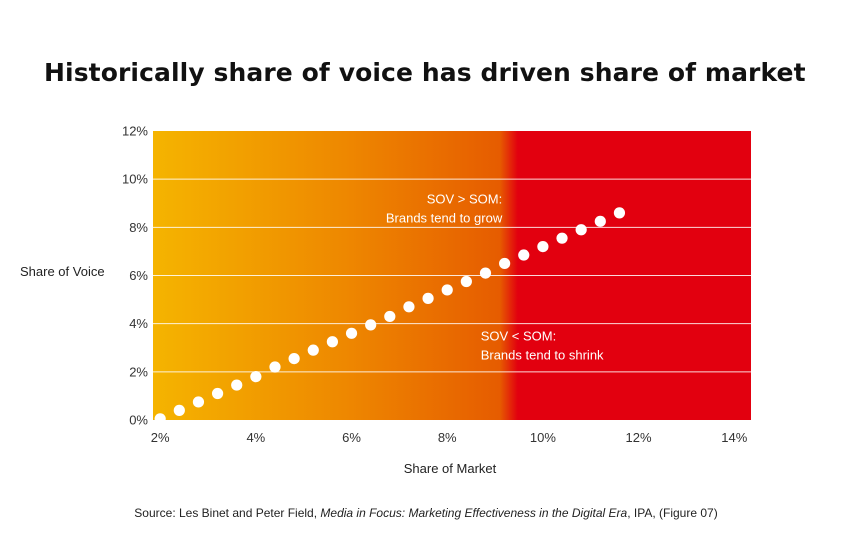  What do you see at coordinates (672, 513) in the screenshot?
I see `source-suffix: , IPA, (Figure 07)` at bounding box center [672, 513].